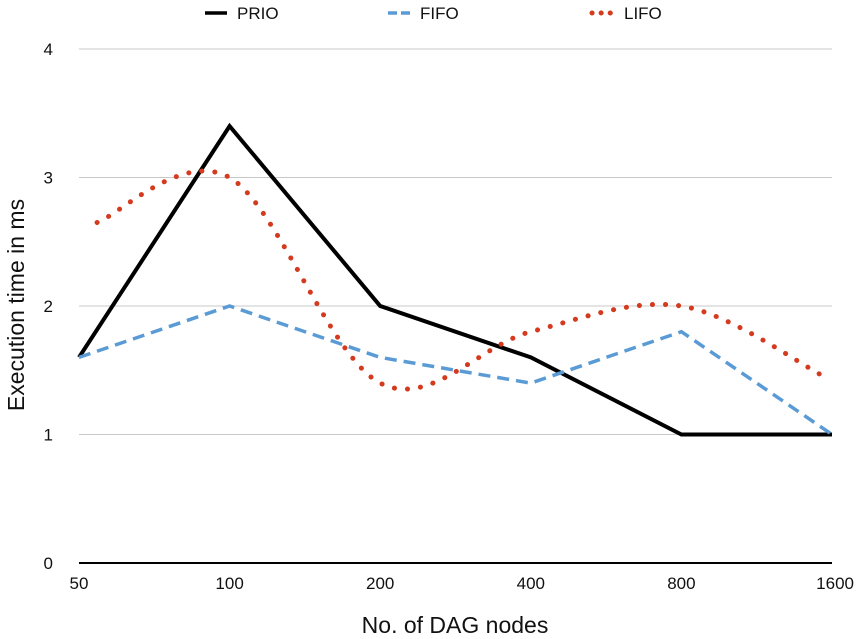 This screenshot has height=639, width=857. I want to click on y-tick-label: 1, so click(48, 435).